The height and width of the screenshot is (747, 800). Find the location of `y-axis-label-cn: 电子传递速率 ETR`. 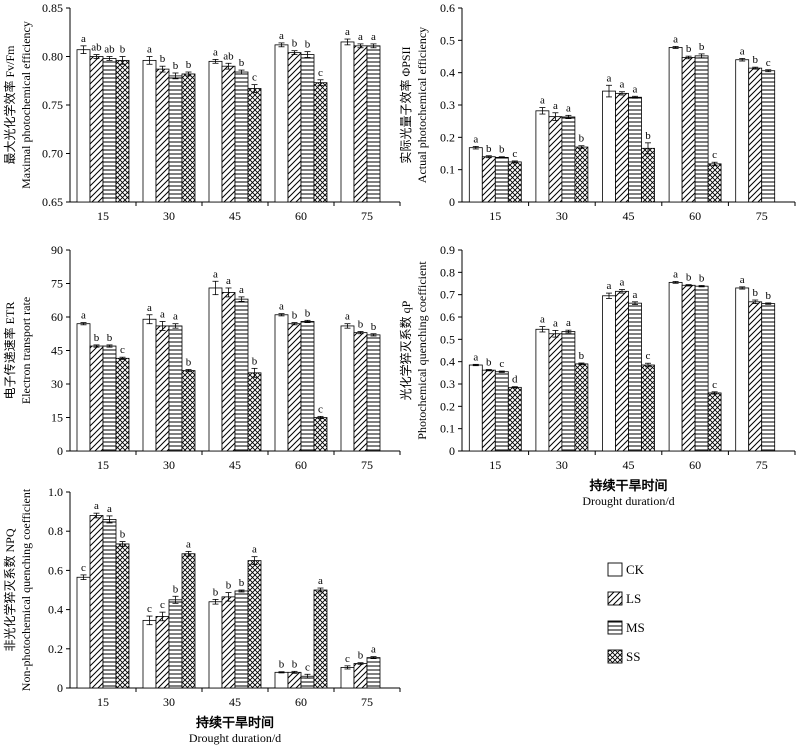

y-axis-label-cn: 电子传递速率 ETR is located at coordinates (9, 351).